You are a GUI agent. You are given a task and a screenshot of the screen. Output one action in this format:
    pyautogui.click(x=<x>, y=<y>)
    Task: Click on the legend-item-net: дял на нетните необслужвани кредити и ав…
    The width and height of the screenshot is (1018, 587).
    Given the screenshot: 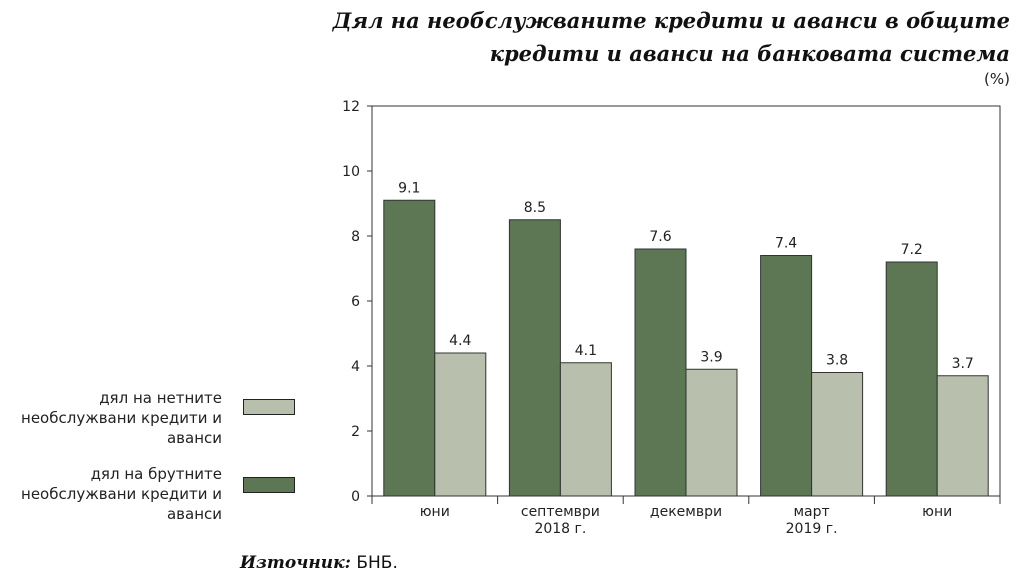 What is the action you would take?
    pyautogui.click(x=150, y=418)
    